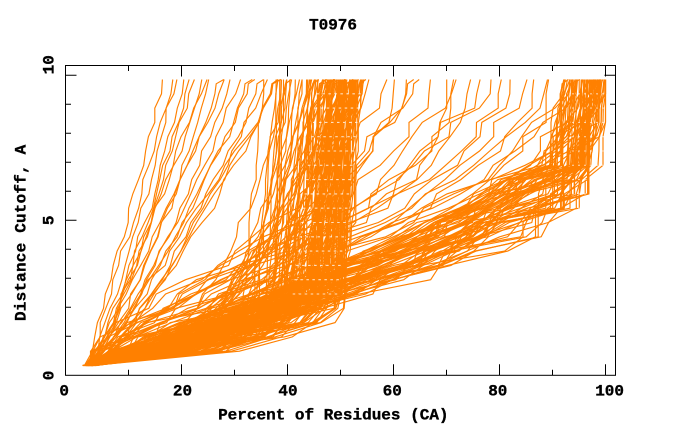 This screenshot has width=680, height=440. What do you see at coordinates (497, 392) in the screenshot?
I see `svg-text: 80` at bounding box center [497, 392].